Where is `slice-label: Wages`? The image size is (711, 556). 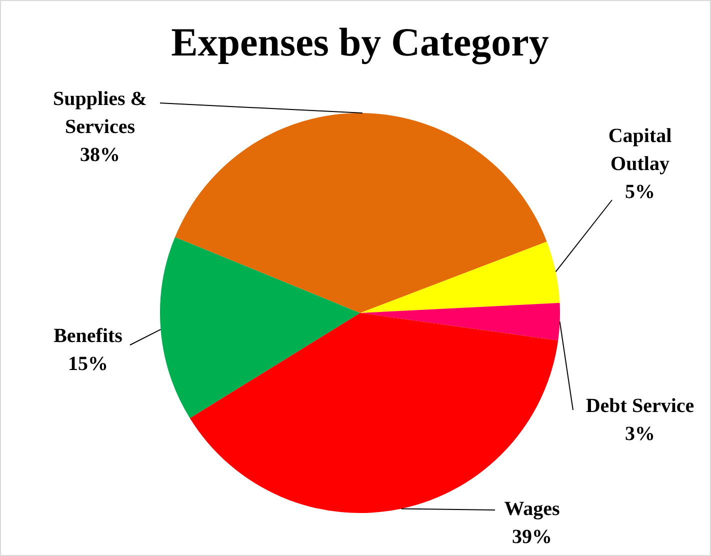 slice-label: Wages is located at coordinates (532, 509).